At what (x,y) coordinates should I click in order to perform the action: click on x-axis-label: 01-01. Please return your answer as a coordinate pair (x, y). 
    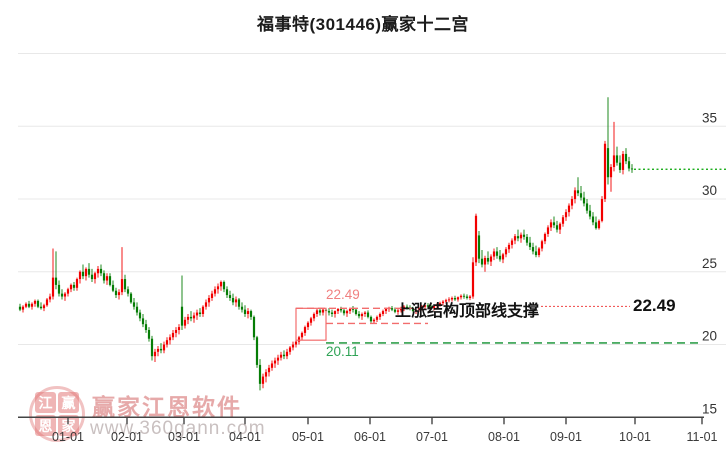
    Looking at the image, I should click on (68, 437).